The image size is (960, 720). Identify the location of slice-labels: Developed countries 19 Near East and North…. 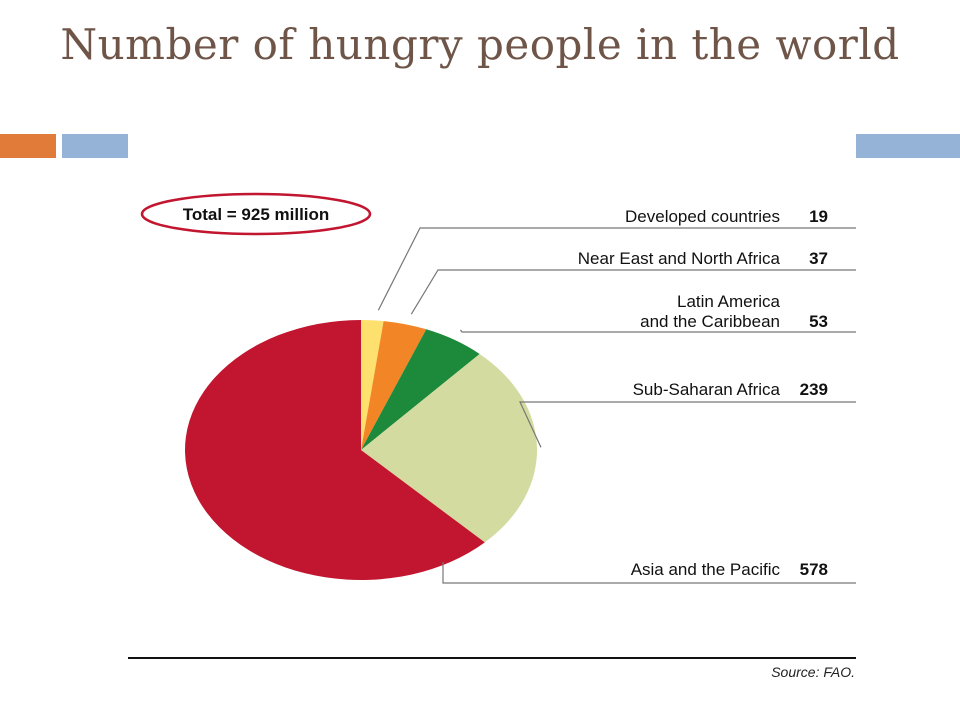
(703, 393).